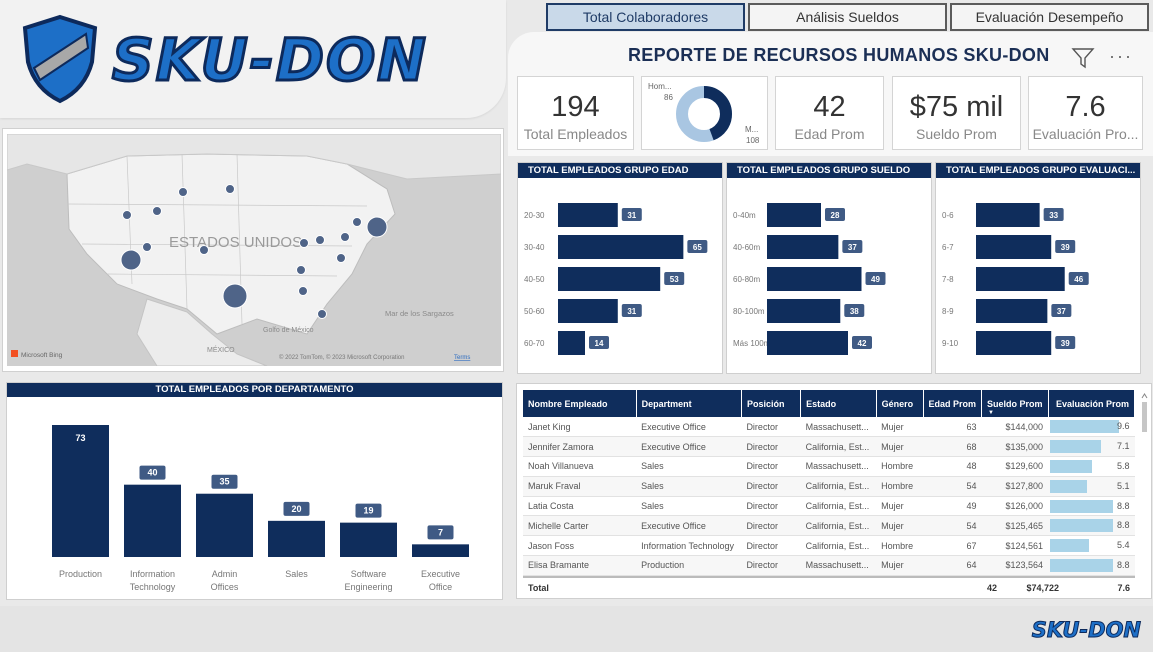  Describe the element at coordinates (839, 55) in the screenshot. I see `report-title: REPORTE DE RECURSOS HUMANOS SKU-DON` at that location.